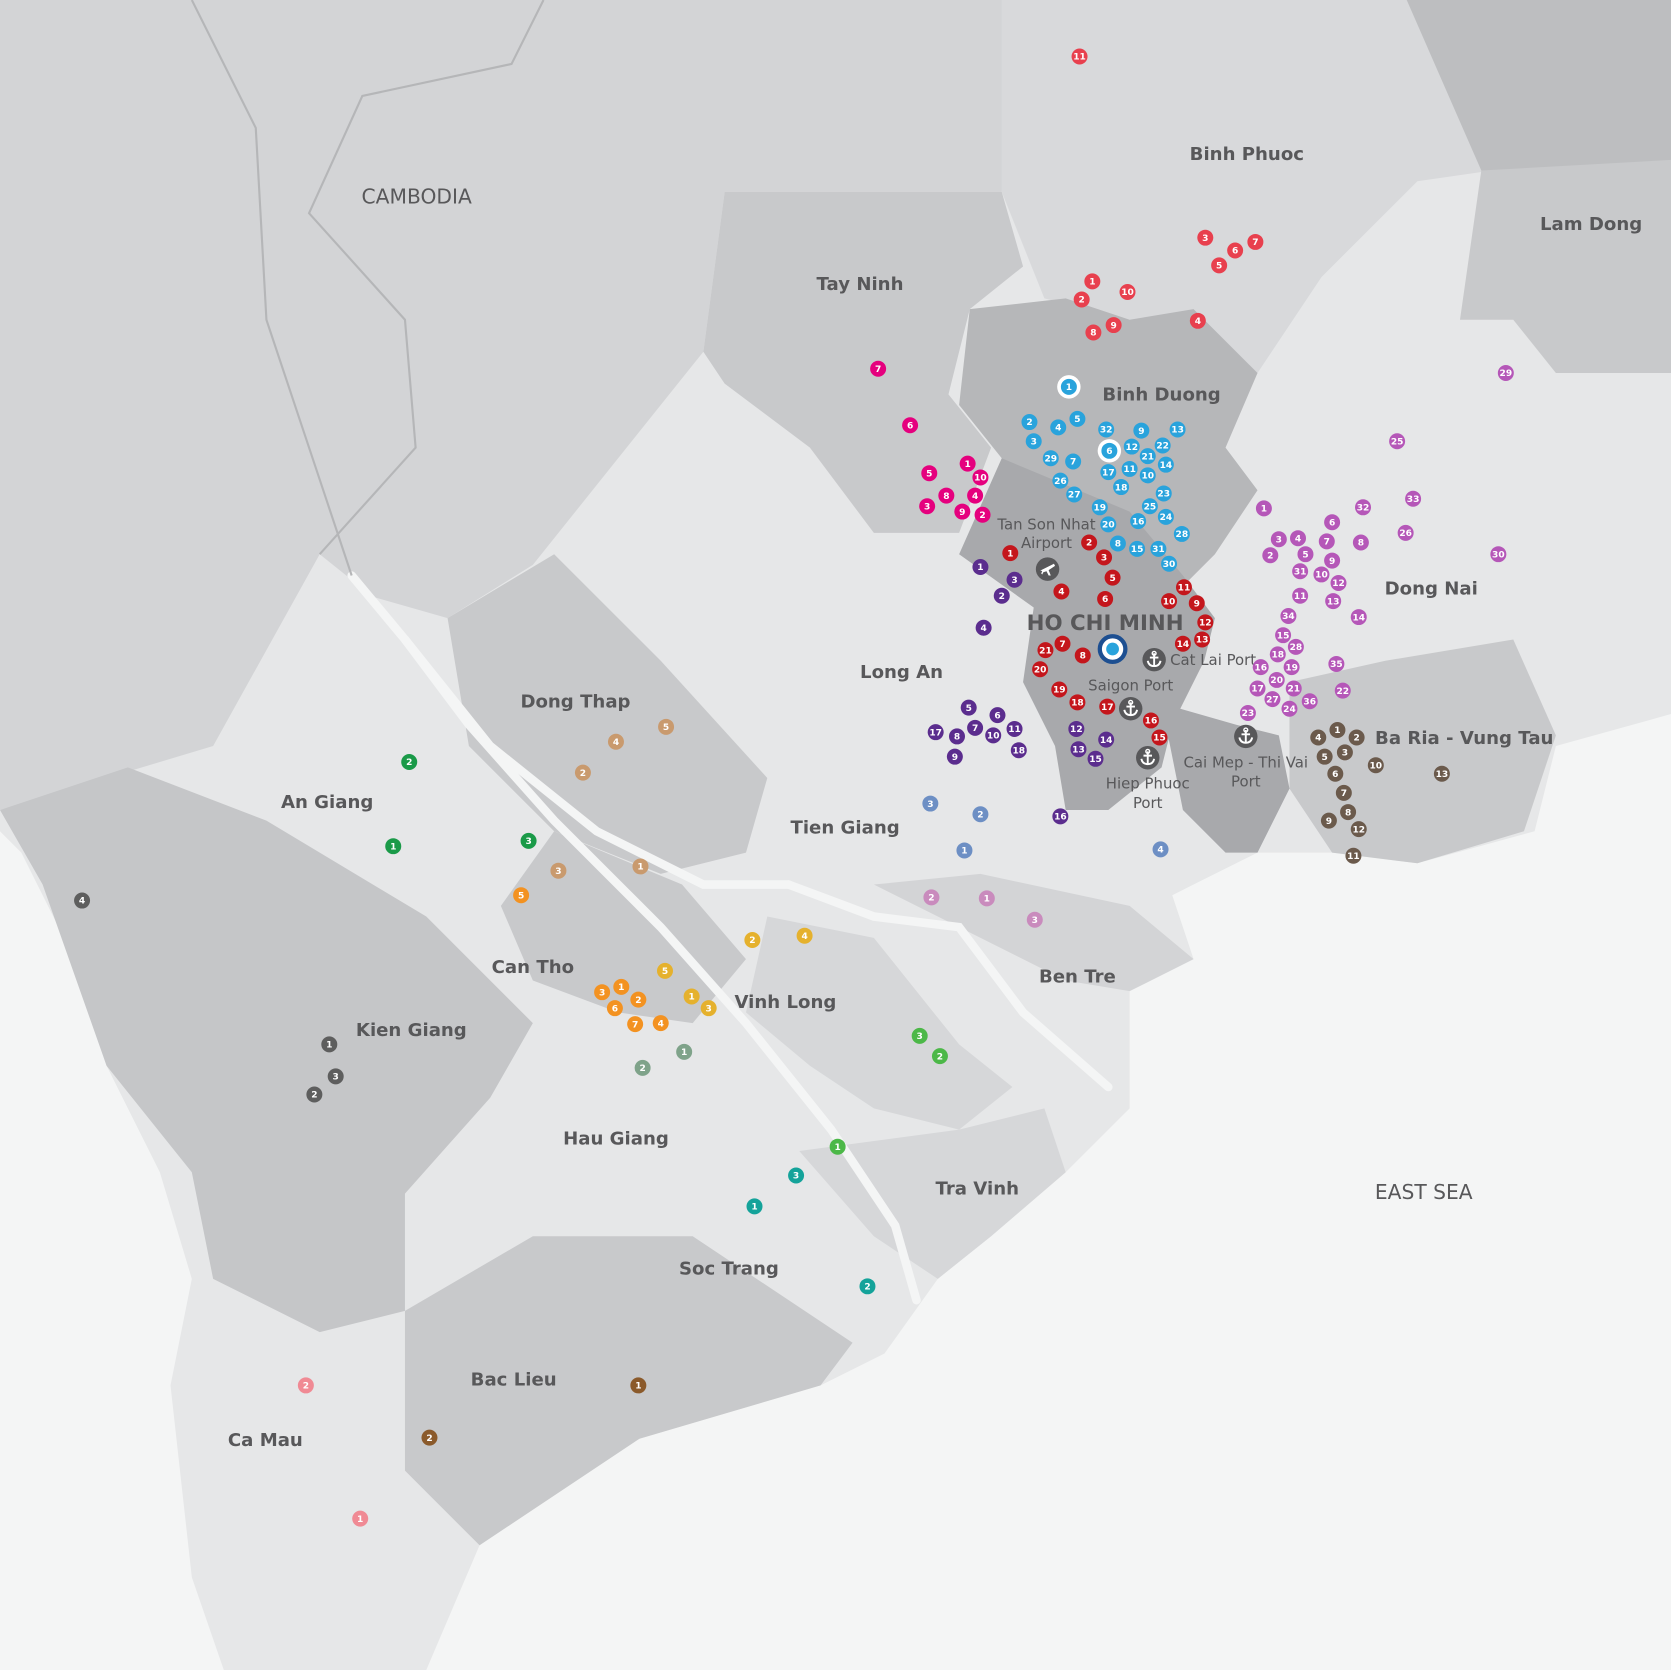 This screenshot has width=1671, height=1670. Describe the element at coordinates (1162, 445) in the screenshot. I see `location-marker: 22` at that location.